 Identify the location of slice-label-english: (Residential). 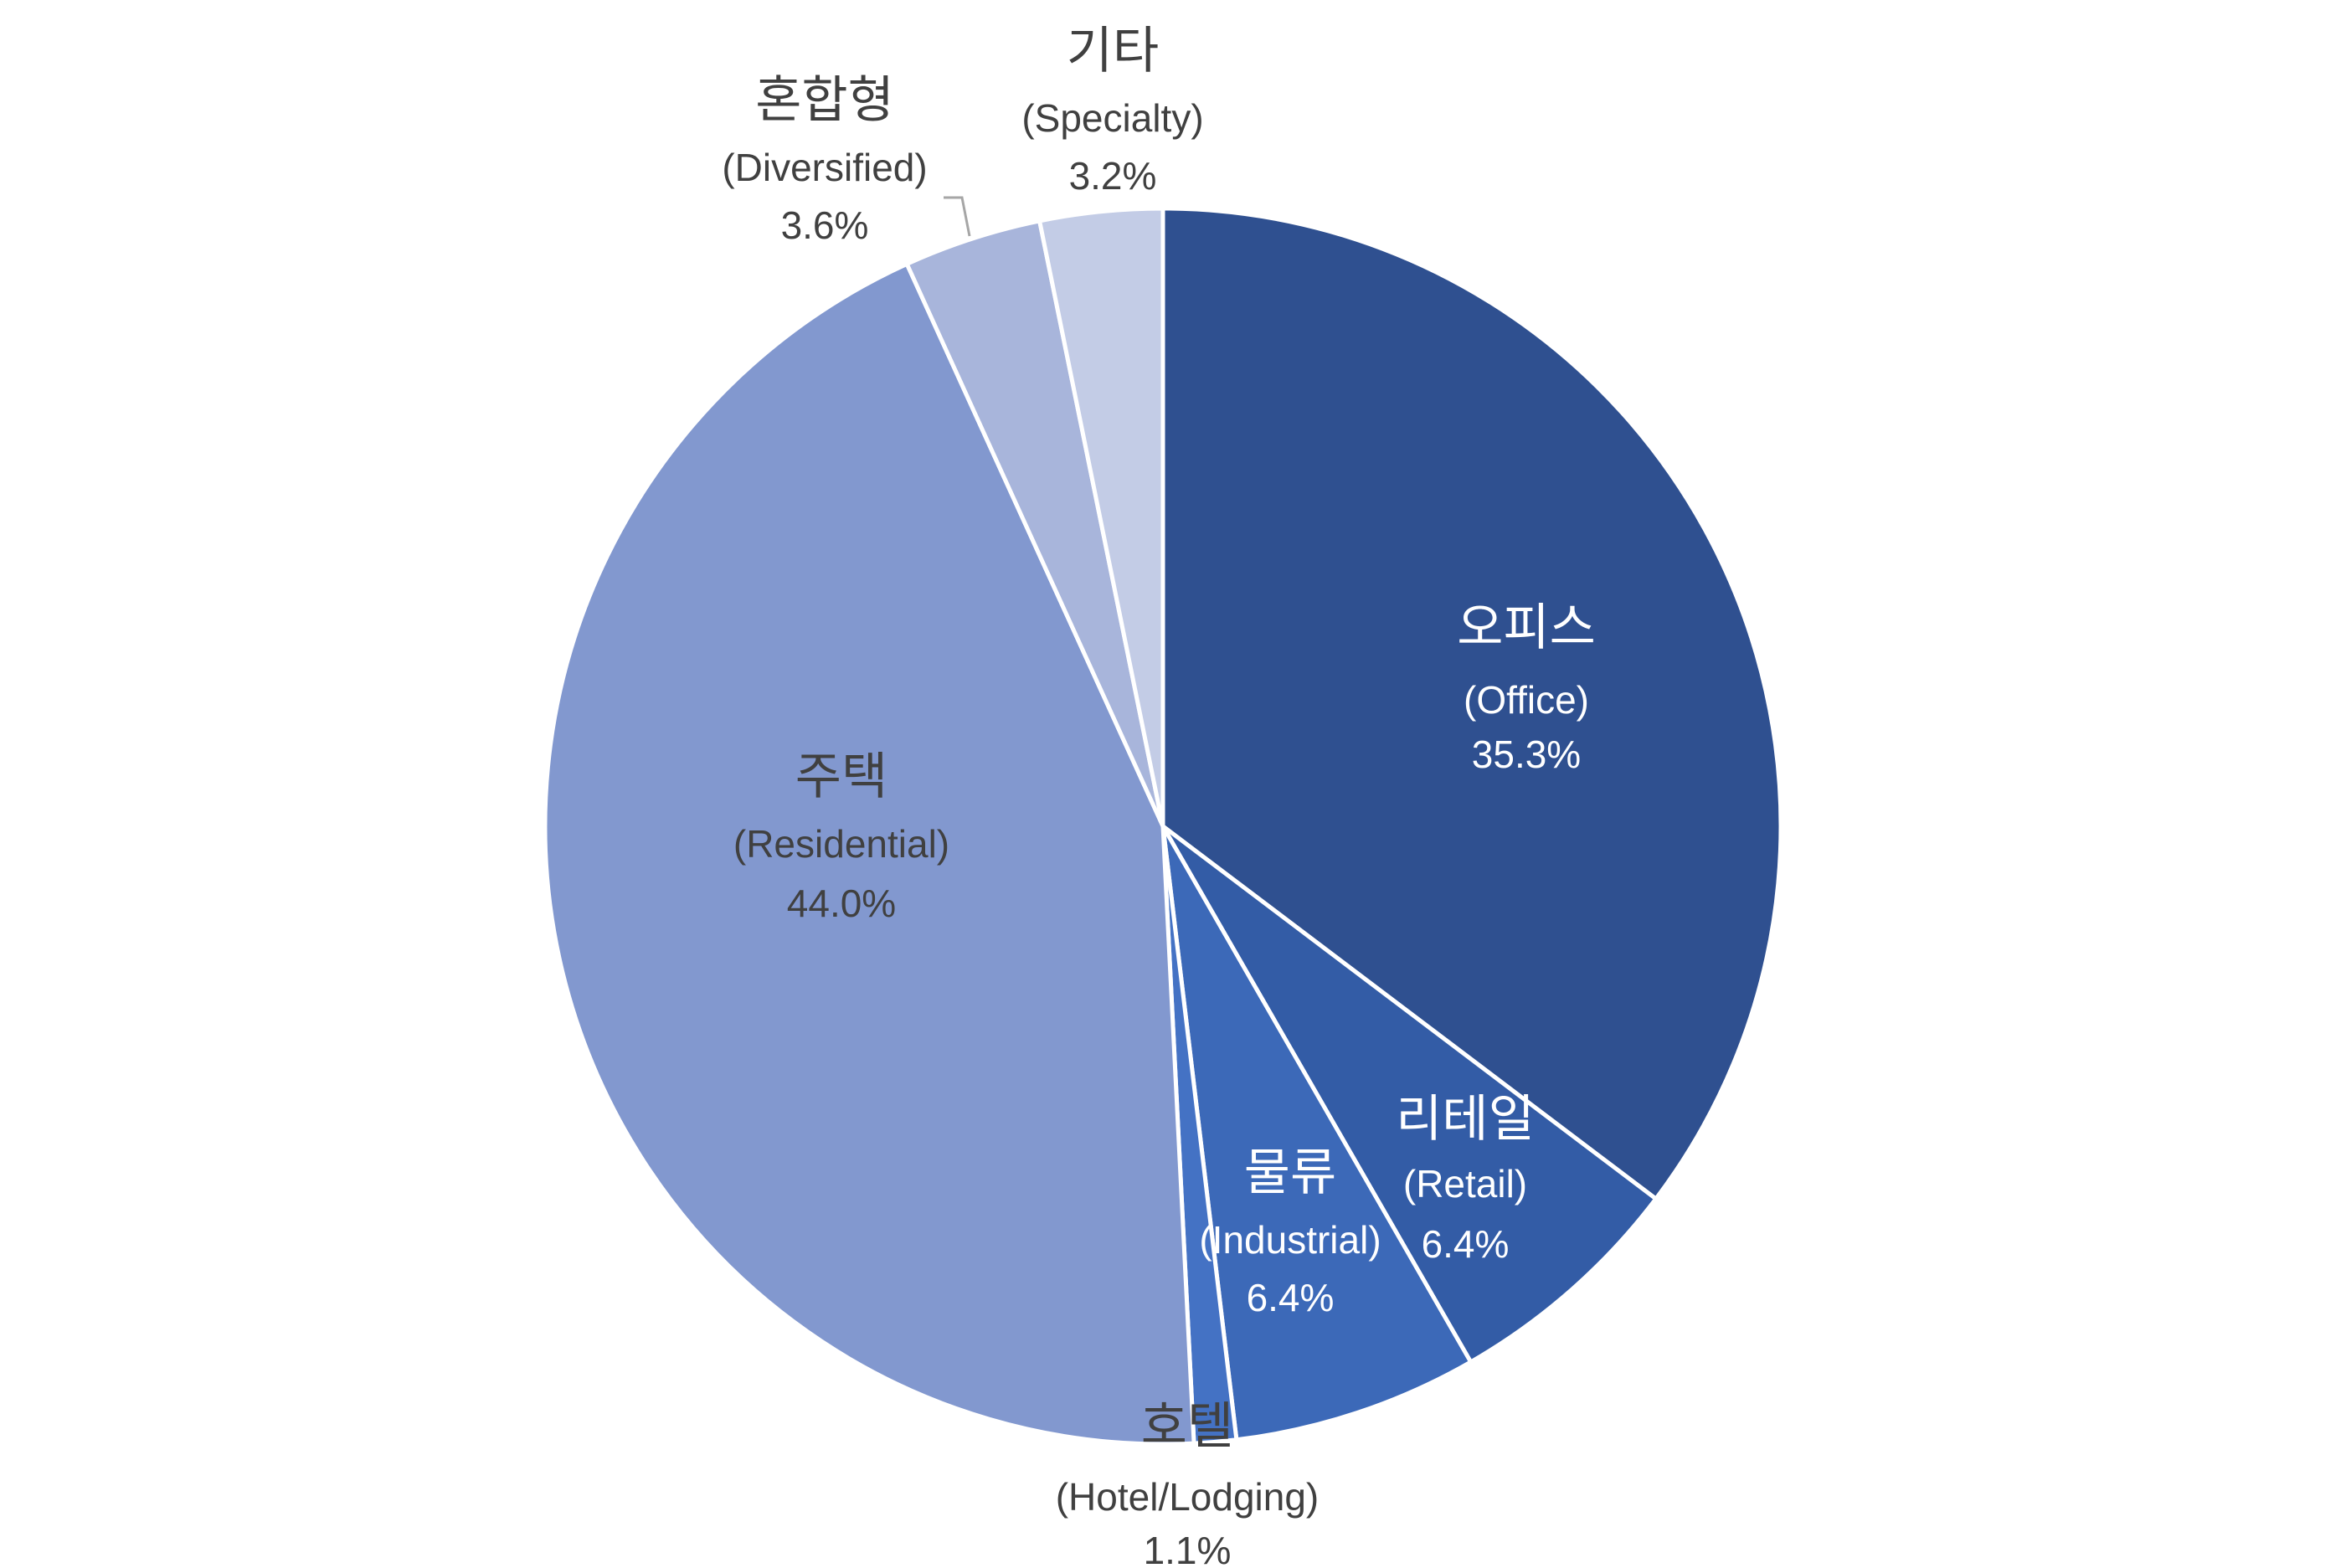
(841, 844).